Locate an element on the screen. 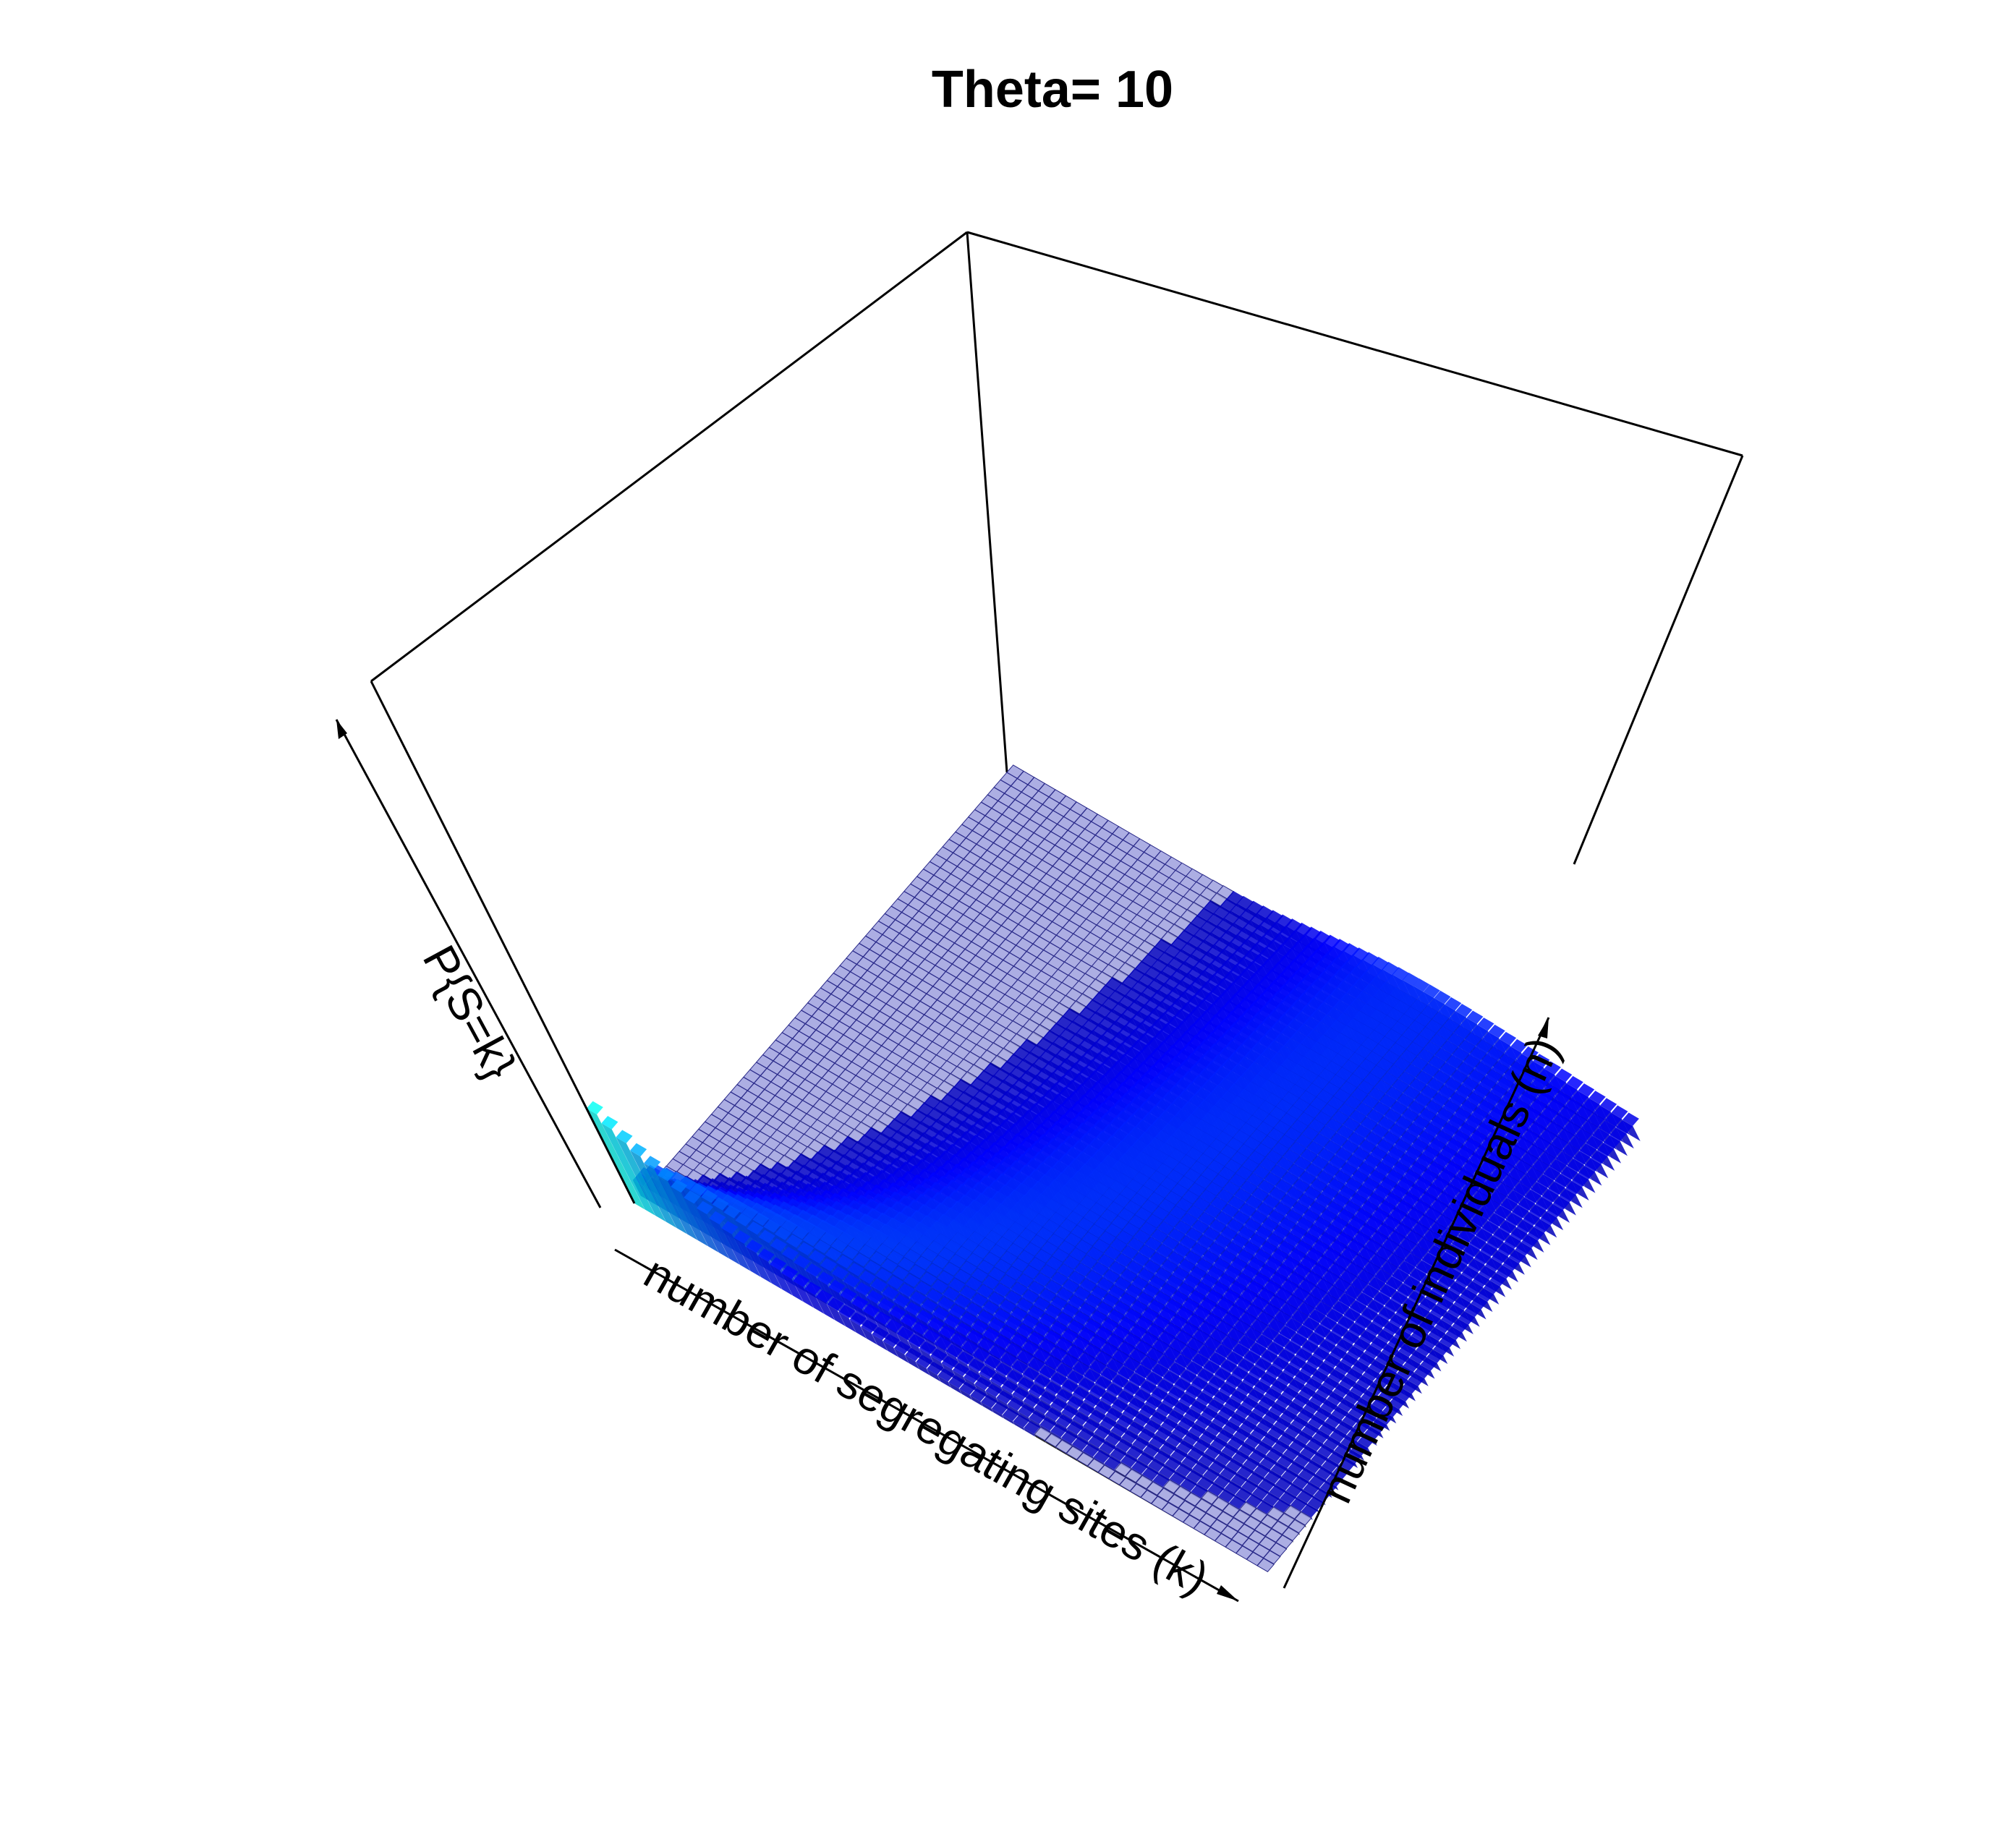  box-edge-back-left is located at coordinates (669, 457).